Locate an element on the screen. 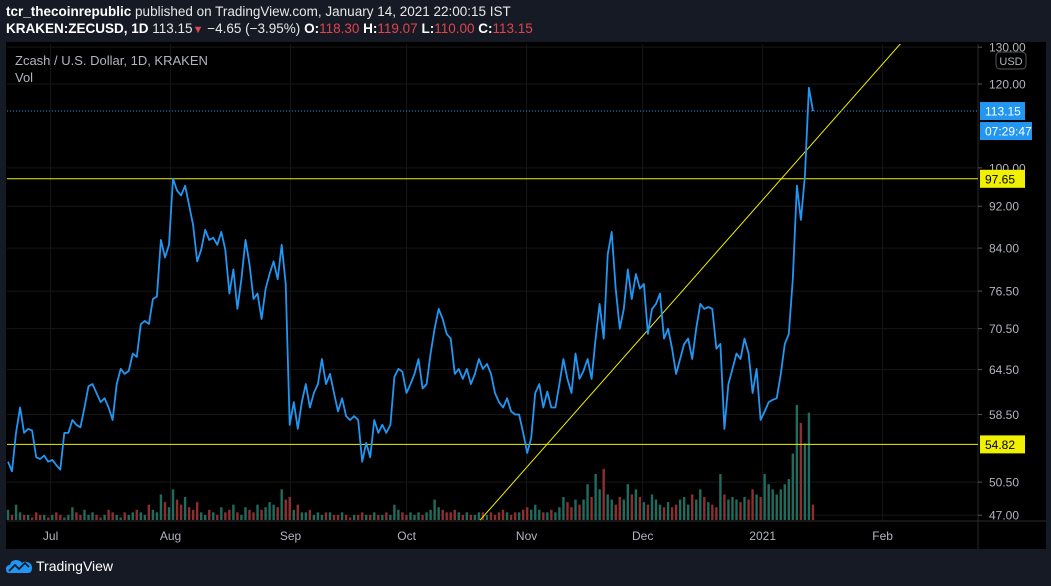 This screenshot has width=1051, height=586. currency-badge is located at coordinates (1011, 60).